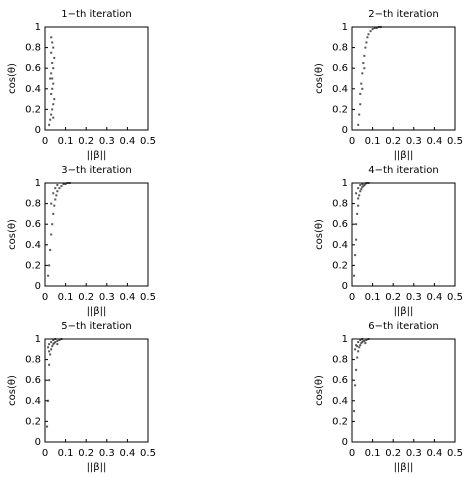  I want to click on y-tick-label: 0.8, so click(340, 360).